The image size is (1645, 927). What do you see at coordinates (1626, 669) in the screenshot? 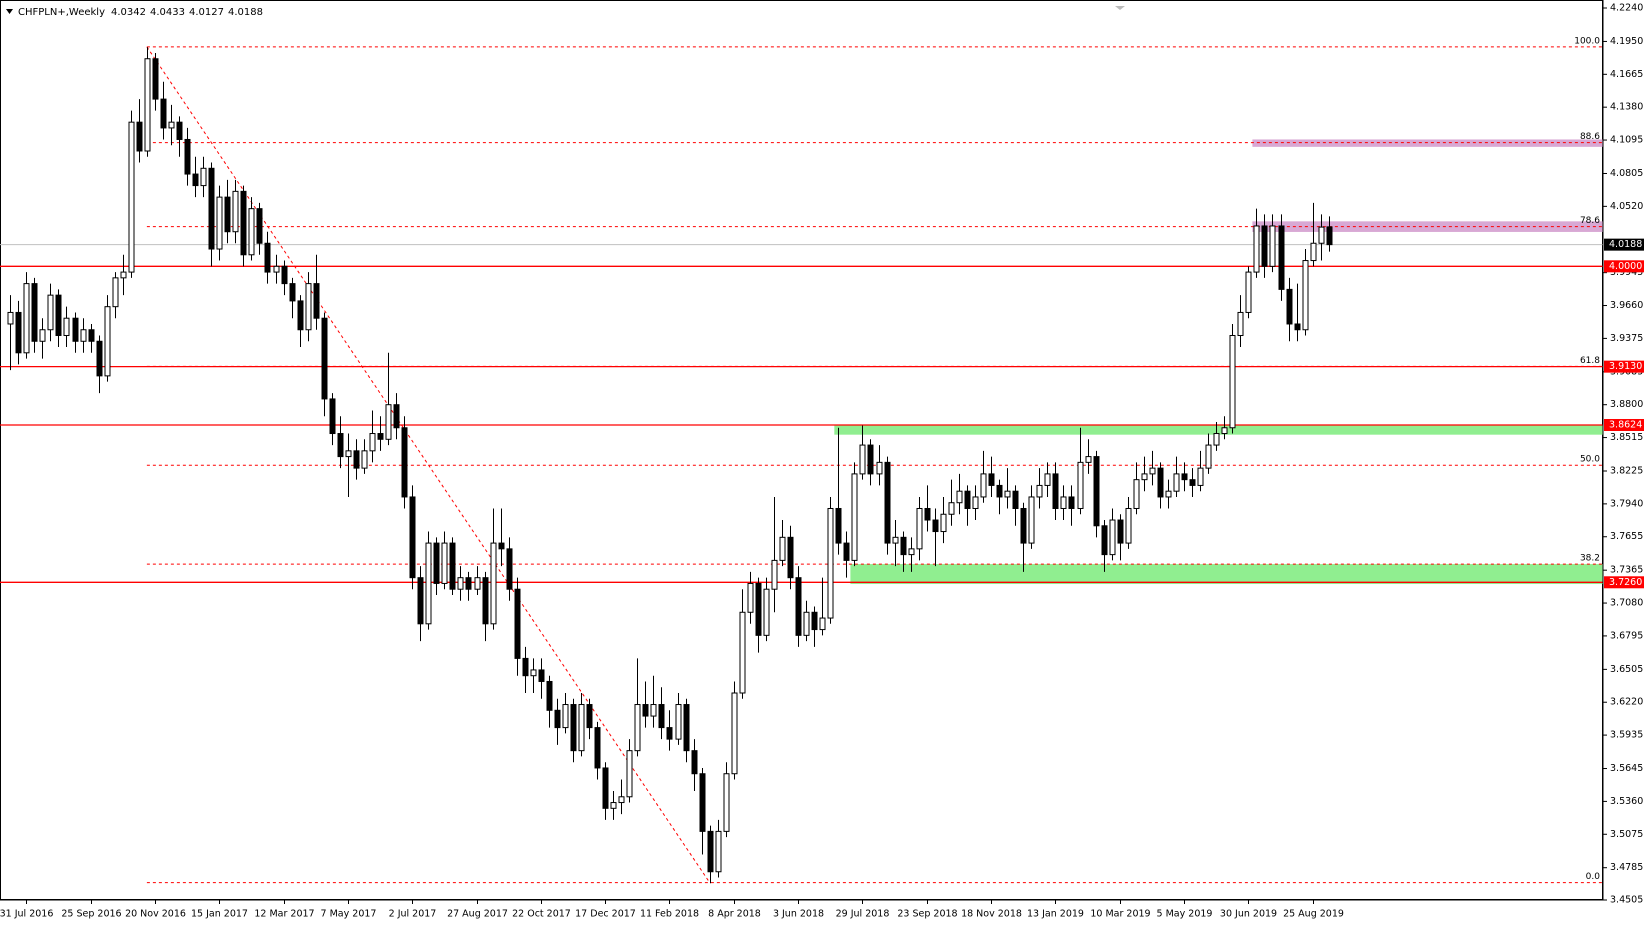
I see `y-tick-label: 3.6505` at bounding box center [1626, 669].